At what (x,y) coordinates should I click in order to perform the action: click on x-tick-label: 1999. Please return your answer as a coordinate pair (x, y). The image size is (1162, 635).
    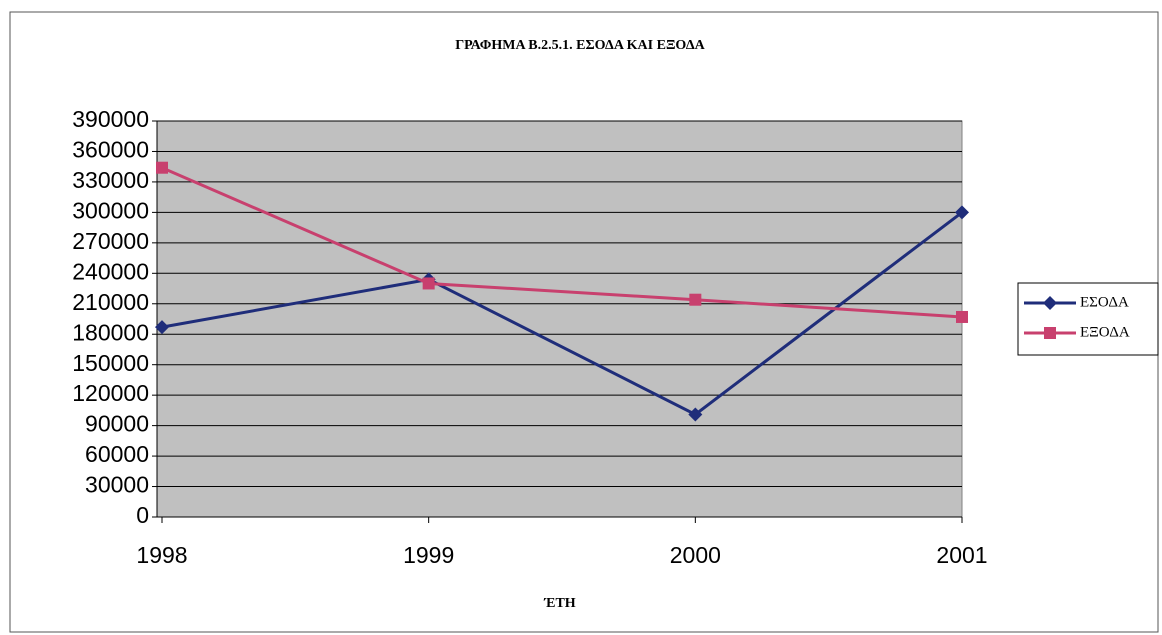
    Looking at the image, I should click on (428, 555).